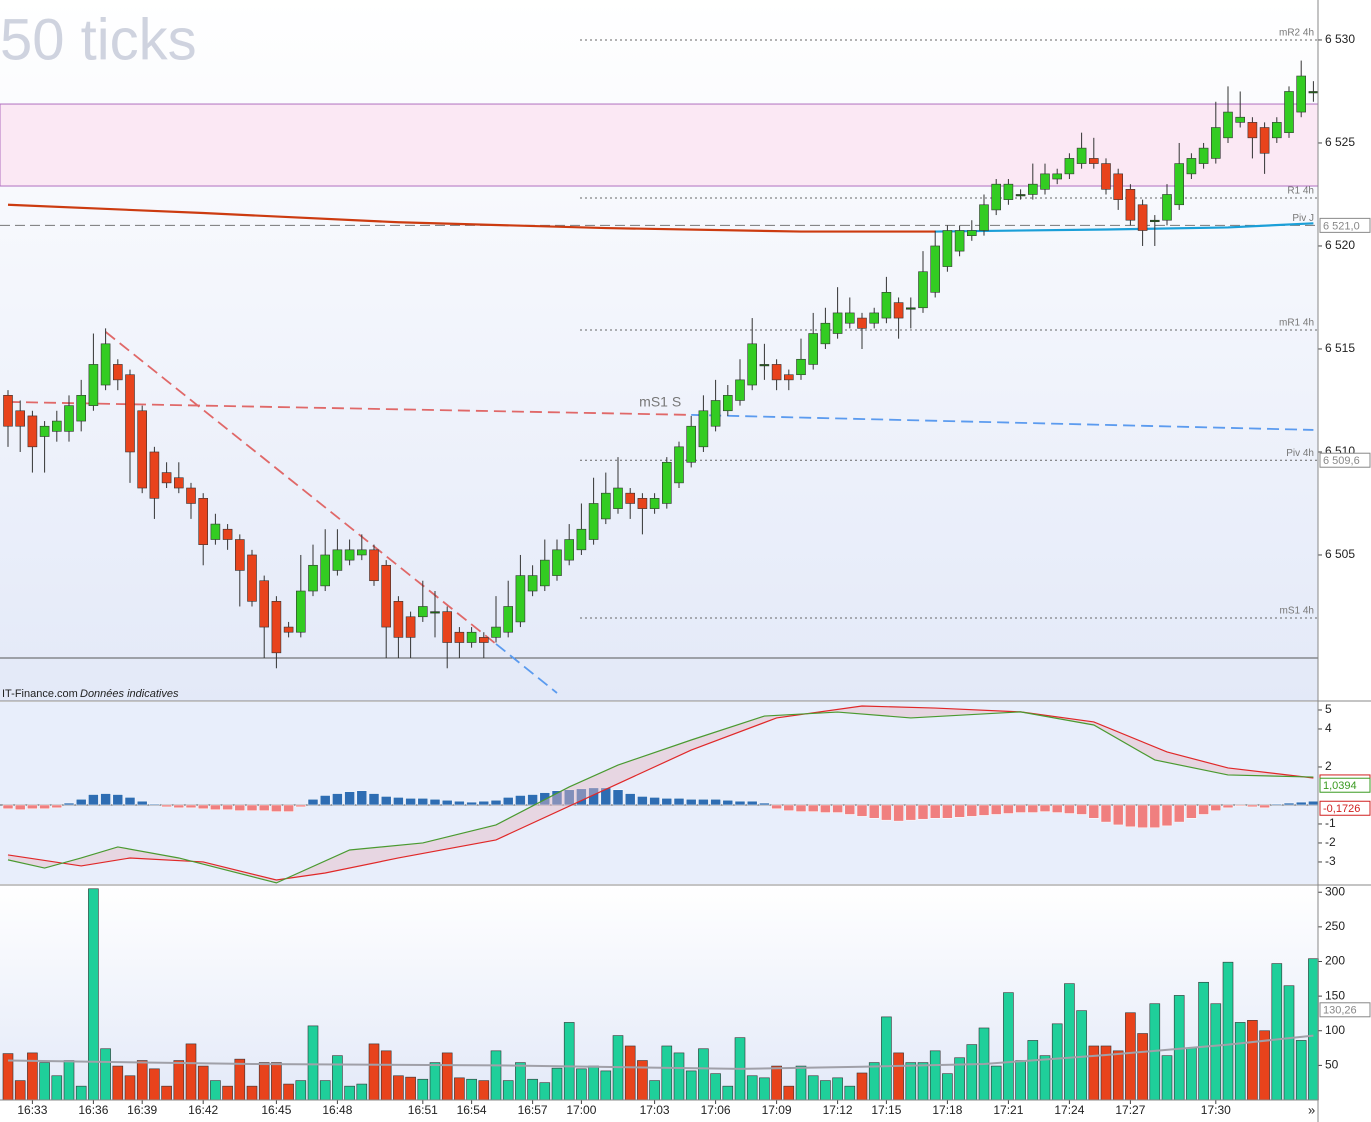 This screenshot has width=1371, height=1122. What do you see at coordinates (1296, 323) in the screenshot?
I see `level-name: mR1 4h` at bounding box center [1296, 323].